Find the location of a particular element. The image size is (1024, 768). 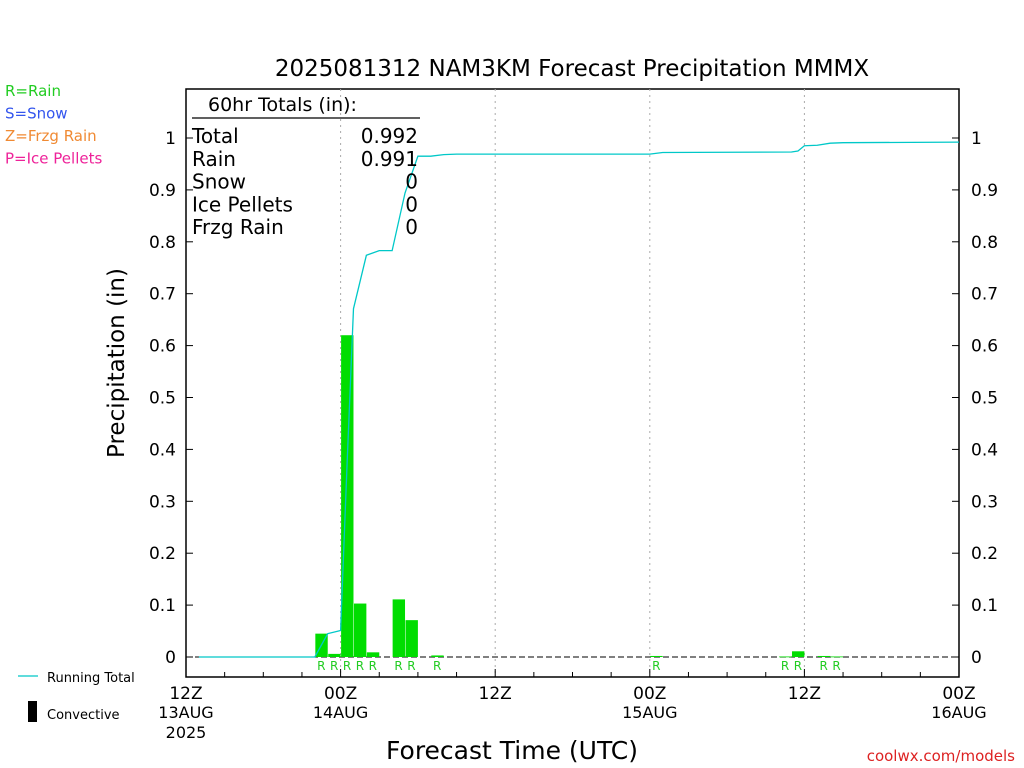

y-tick-label-right: 0.1 is located at coordinates (984, 606).